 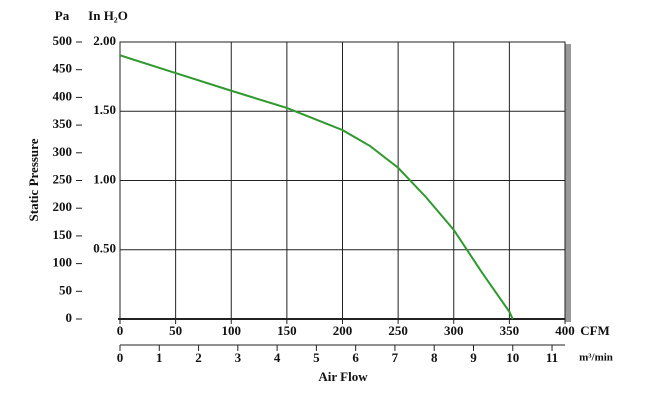 What do you see at coordinates (63, 206) in the screenshot?
I see `y-tick-label: 200` at bounding box center [63, 206].